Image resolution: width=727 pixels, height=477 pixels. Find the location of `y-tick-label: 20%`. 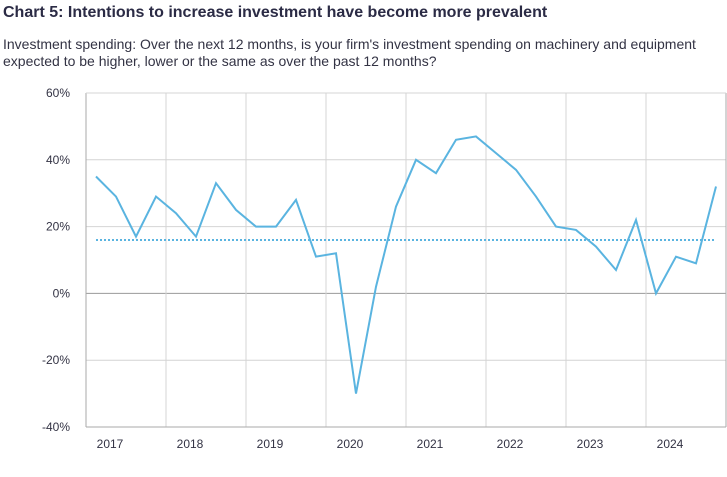

y-tick-label: 20% is located at coordinates (58, 227).